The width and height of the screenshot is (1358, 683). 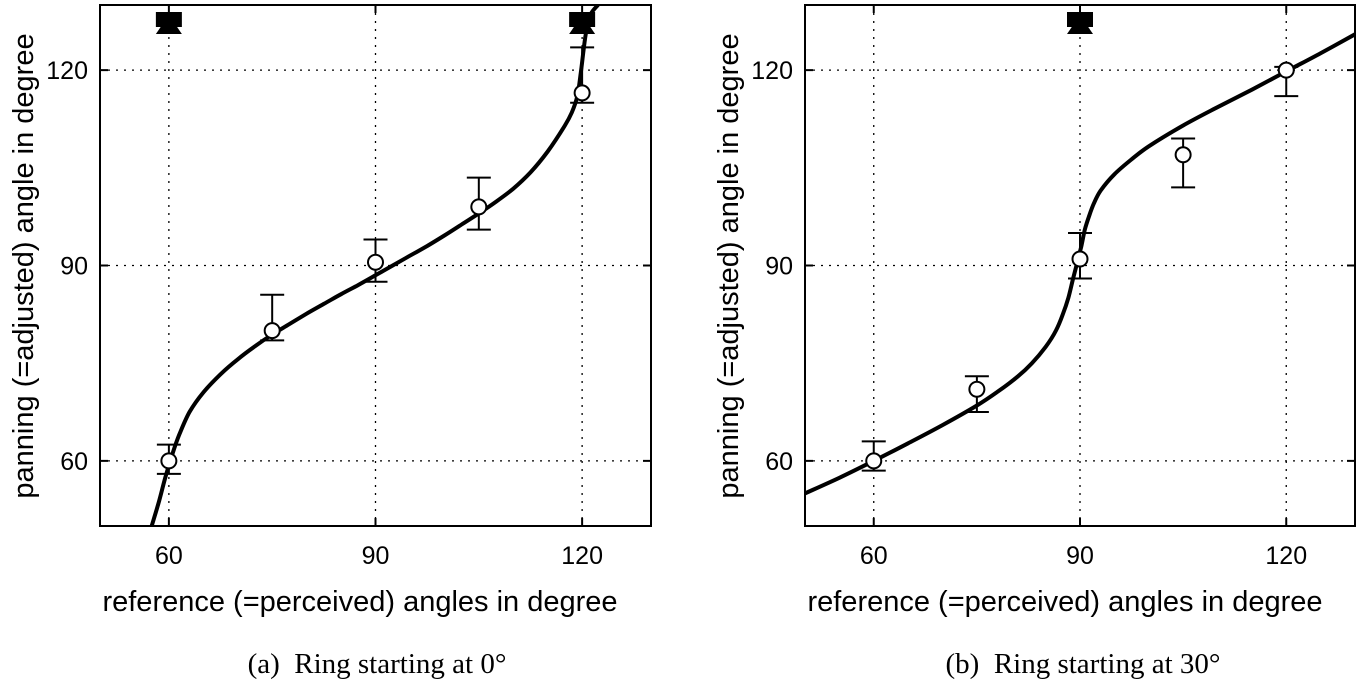 What do you see at coordinates (24, 265) in the screenshot?
I see `y-axis-label-a: panning (=adjusted) angle in degree` at bounding box center [24, 265].